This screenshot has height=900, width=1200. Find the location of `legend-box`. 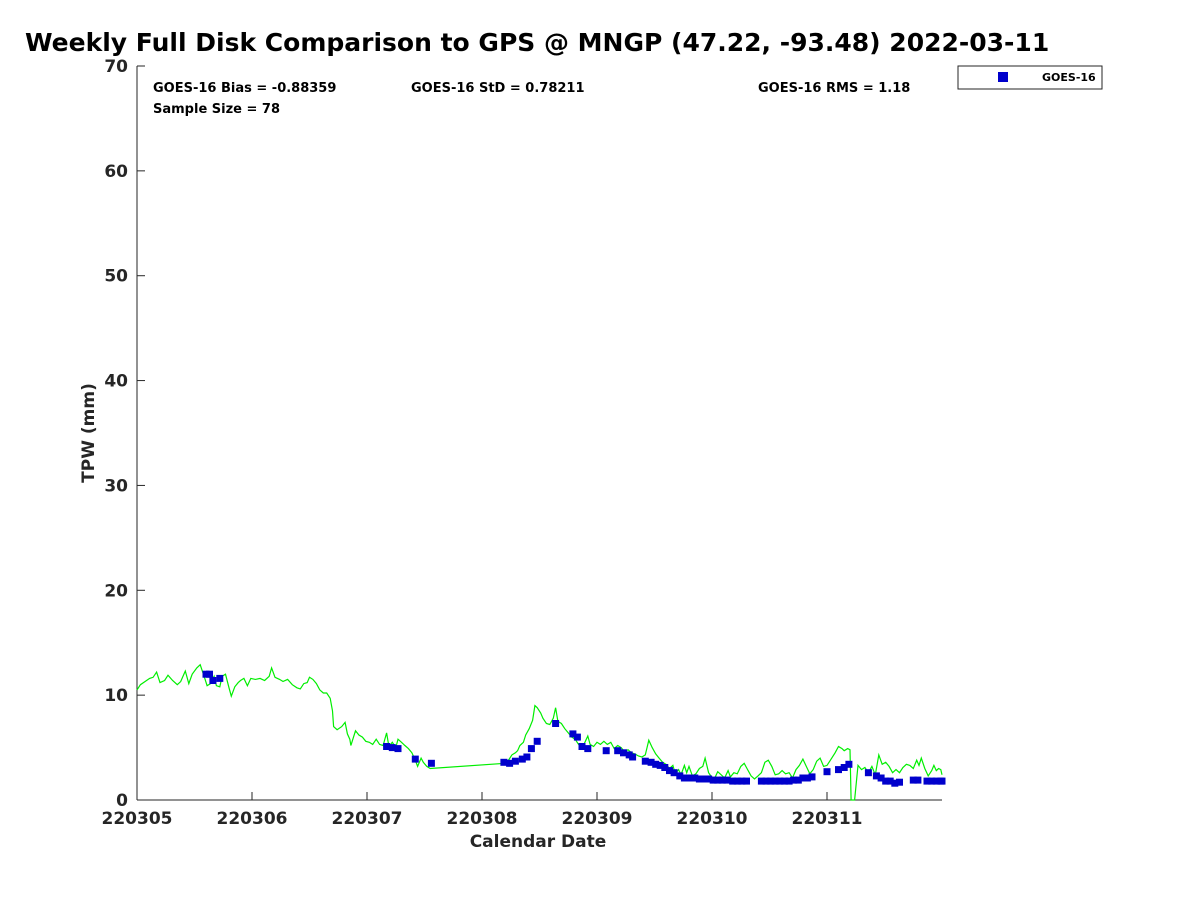

legend-box is located at coordinates (1030, 77).